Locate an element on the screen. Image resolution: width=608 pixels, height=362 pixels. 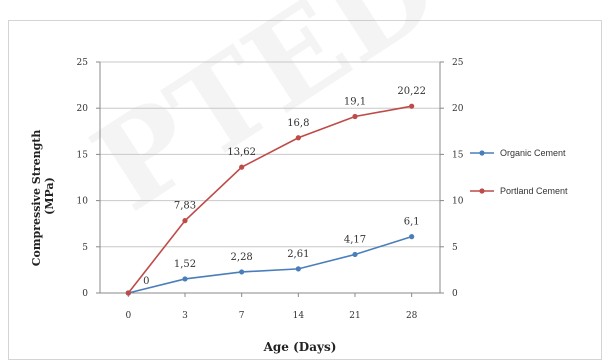
data-label-0-4: 4,17 is located at coordinates (355, 239).